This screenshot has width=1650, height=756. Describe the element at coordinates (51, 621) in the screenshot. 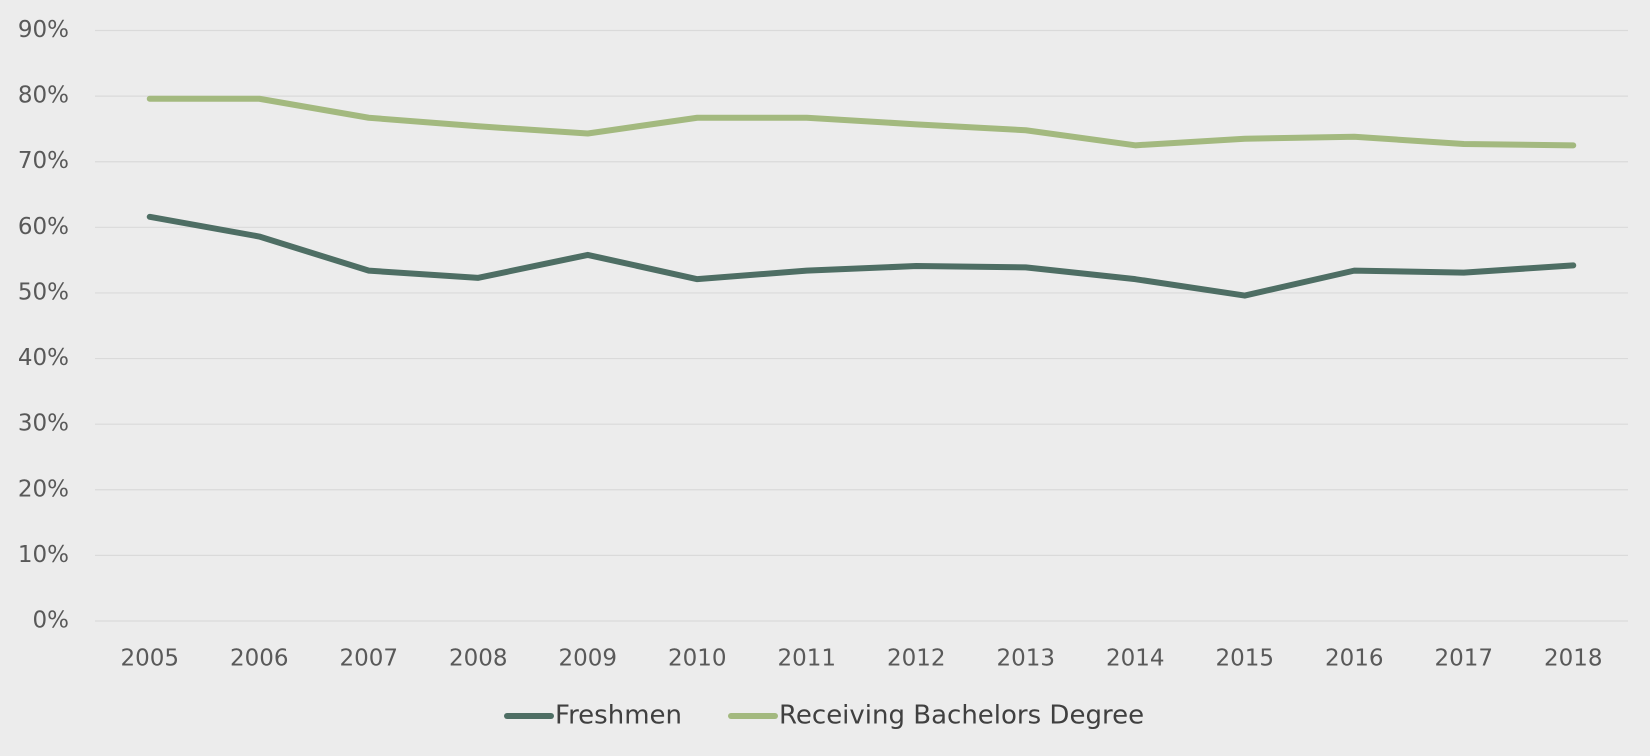

I see `y-tick-label: 0%` at that location.